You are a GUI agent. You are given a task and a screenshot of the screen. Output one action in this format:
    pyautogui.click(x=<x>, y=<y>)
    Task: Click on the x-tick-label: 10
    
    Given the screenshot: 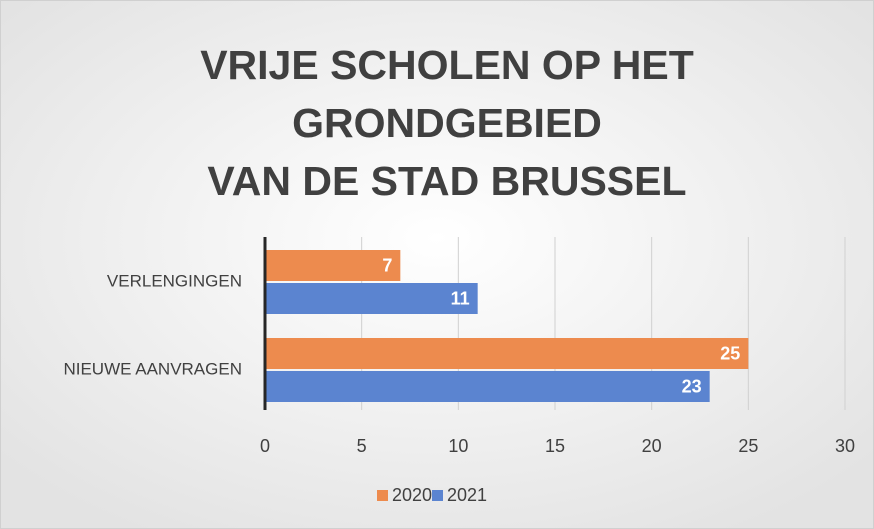 What is the action you would take?
    pyautogui.click(x=458, y=446)
    